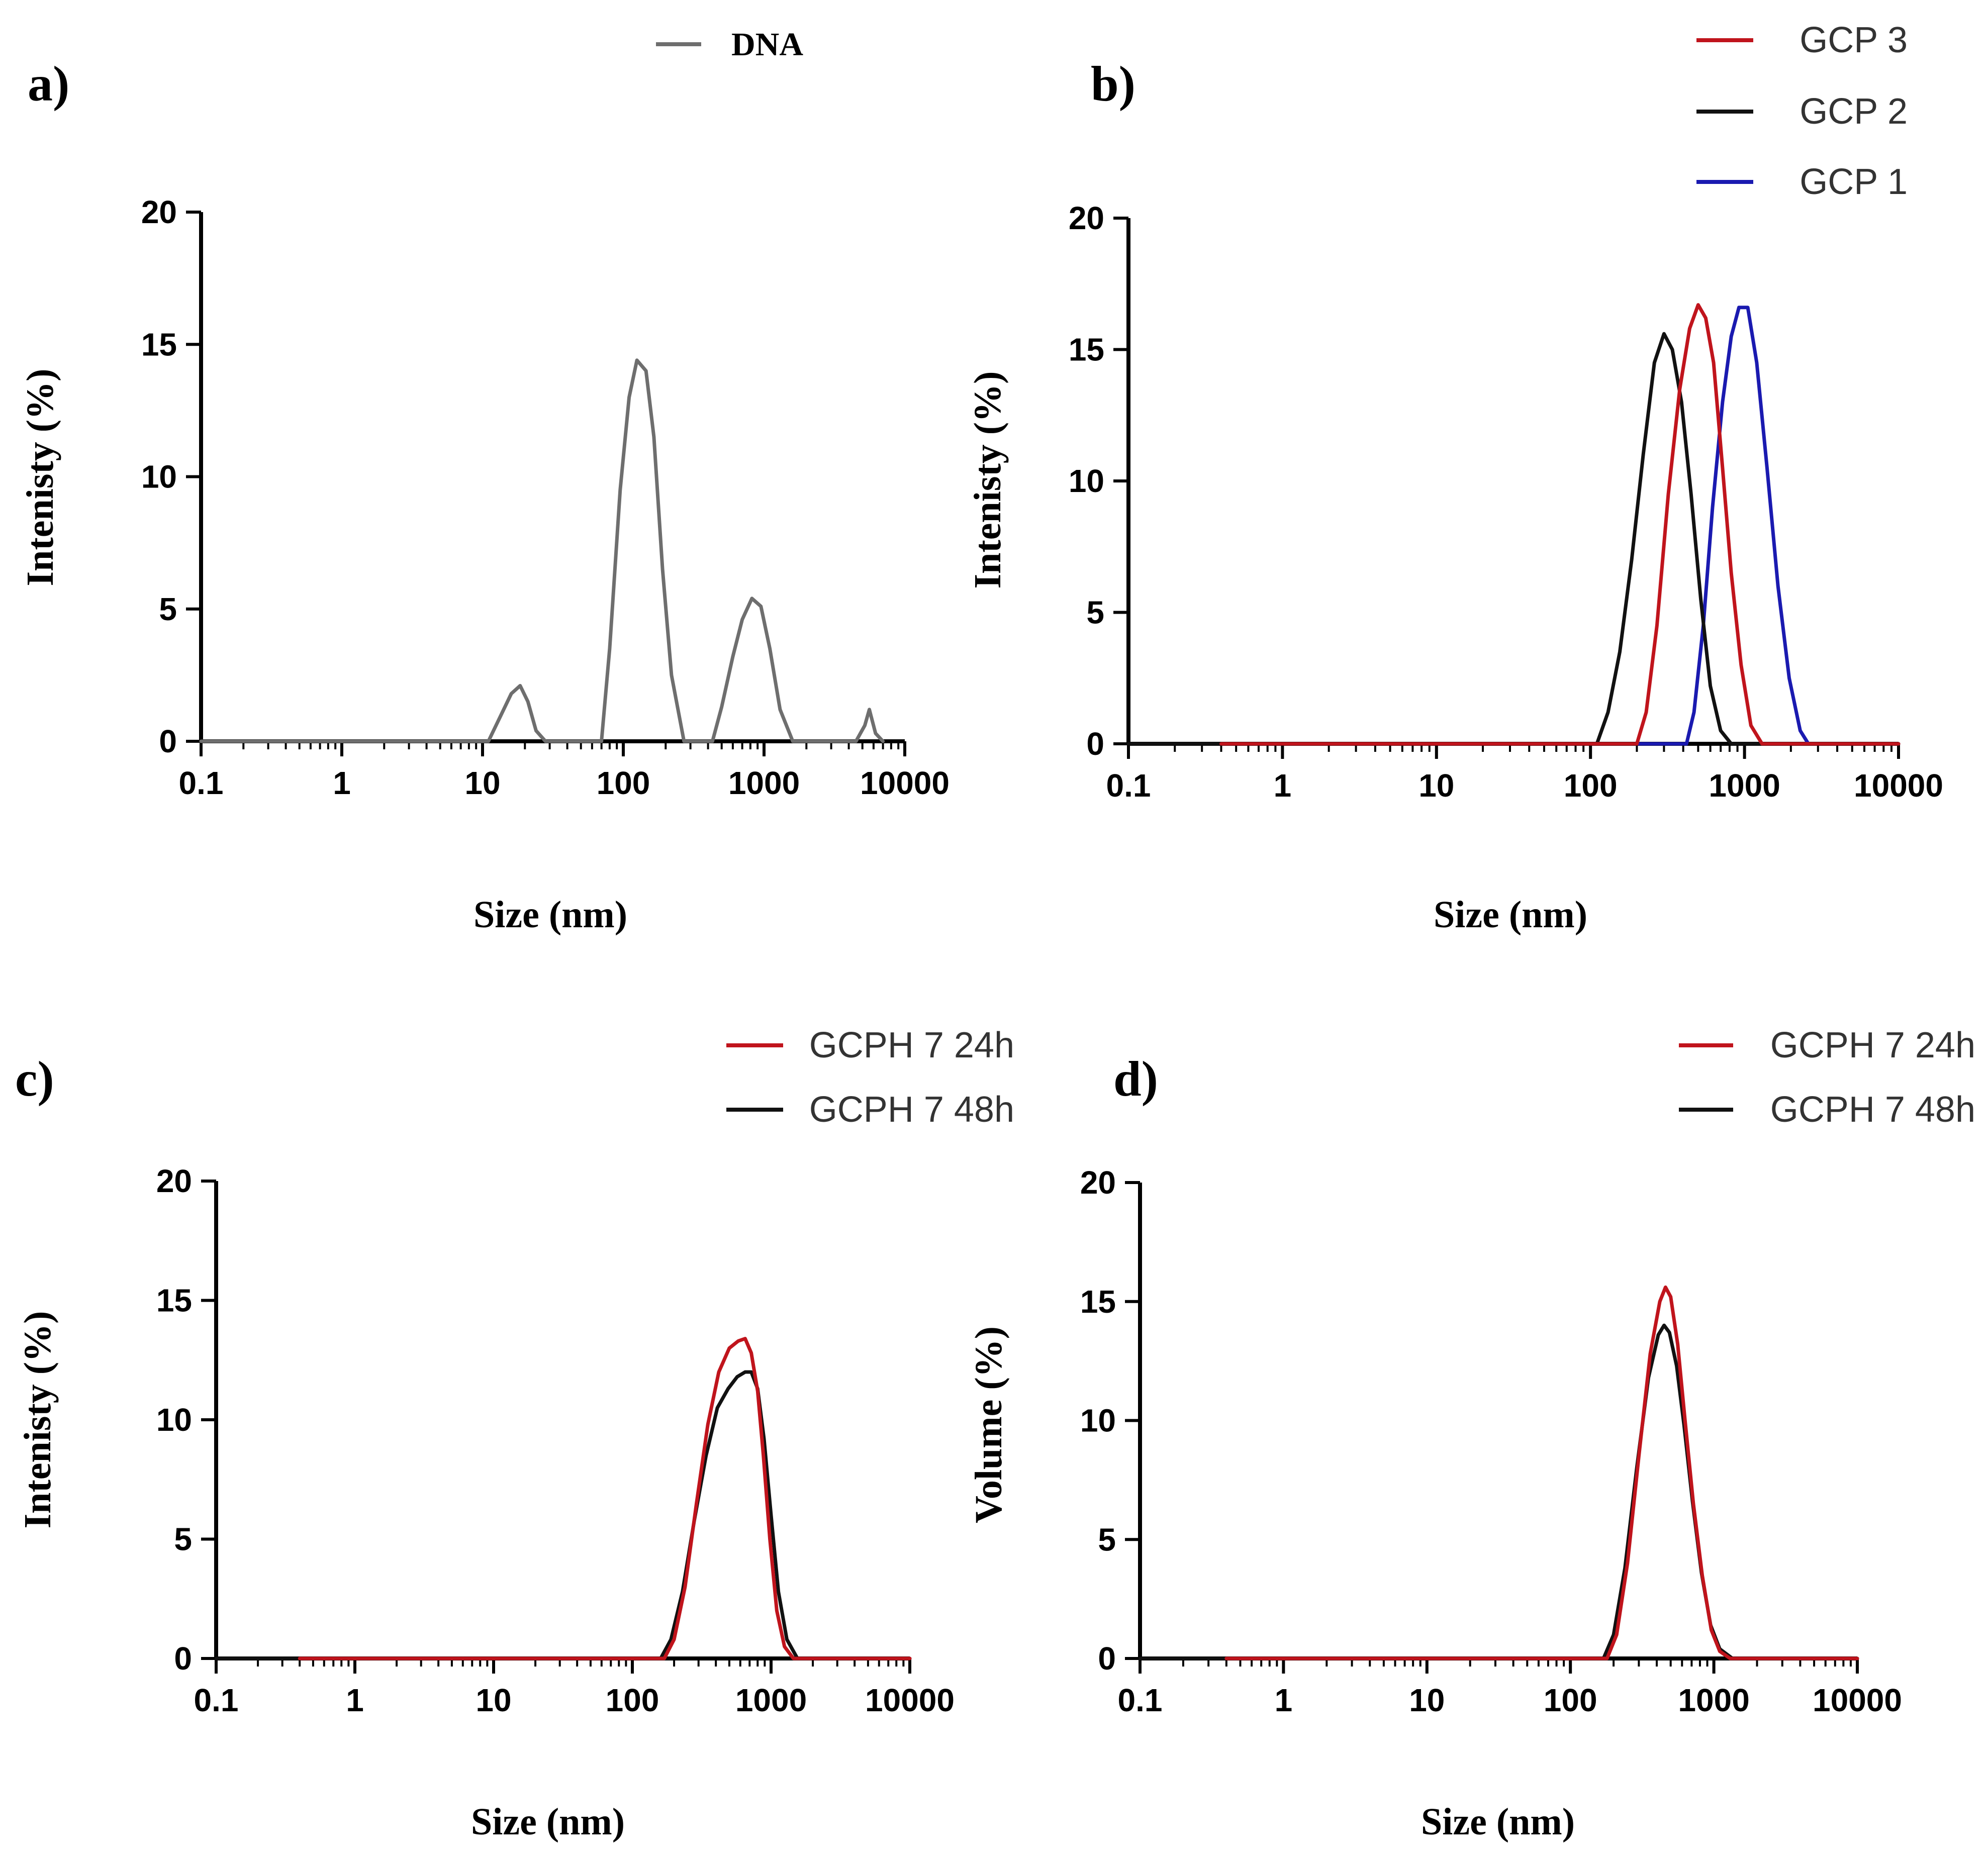 The width and height of the screenshot is (1988, 1858). I want to click on legend-entry: GCP 2, so click(1854, 112).